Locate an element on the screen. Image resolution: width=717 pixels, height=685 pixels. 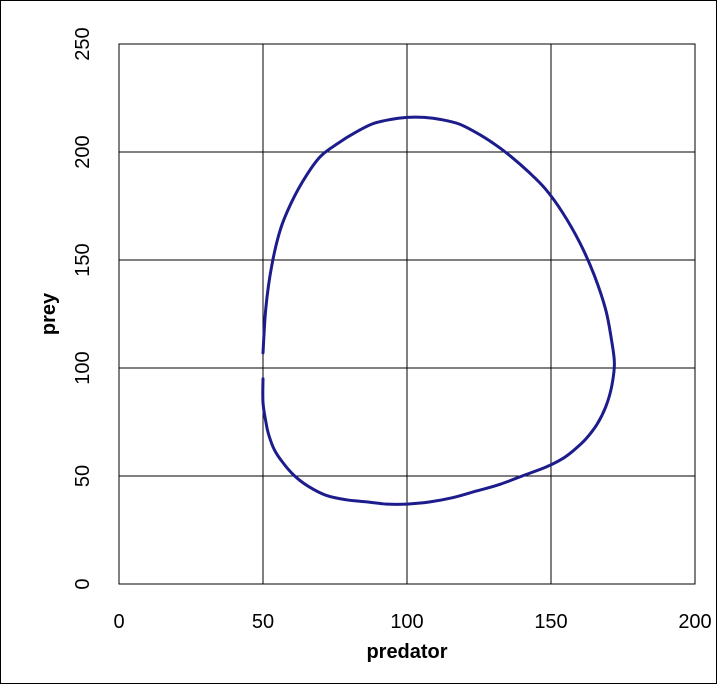
x-tick-label-1: 50 is located at coordinates (263, 622).